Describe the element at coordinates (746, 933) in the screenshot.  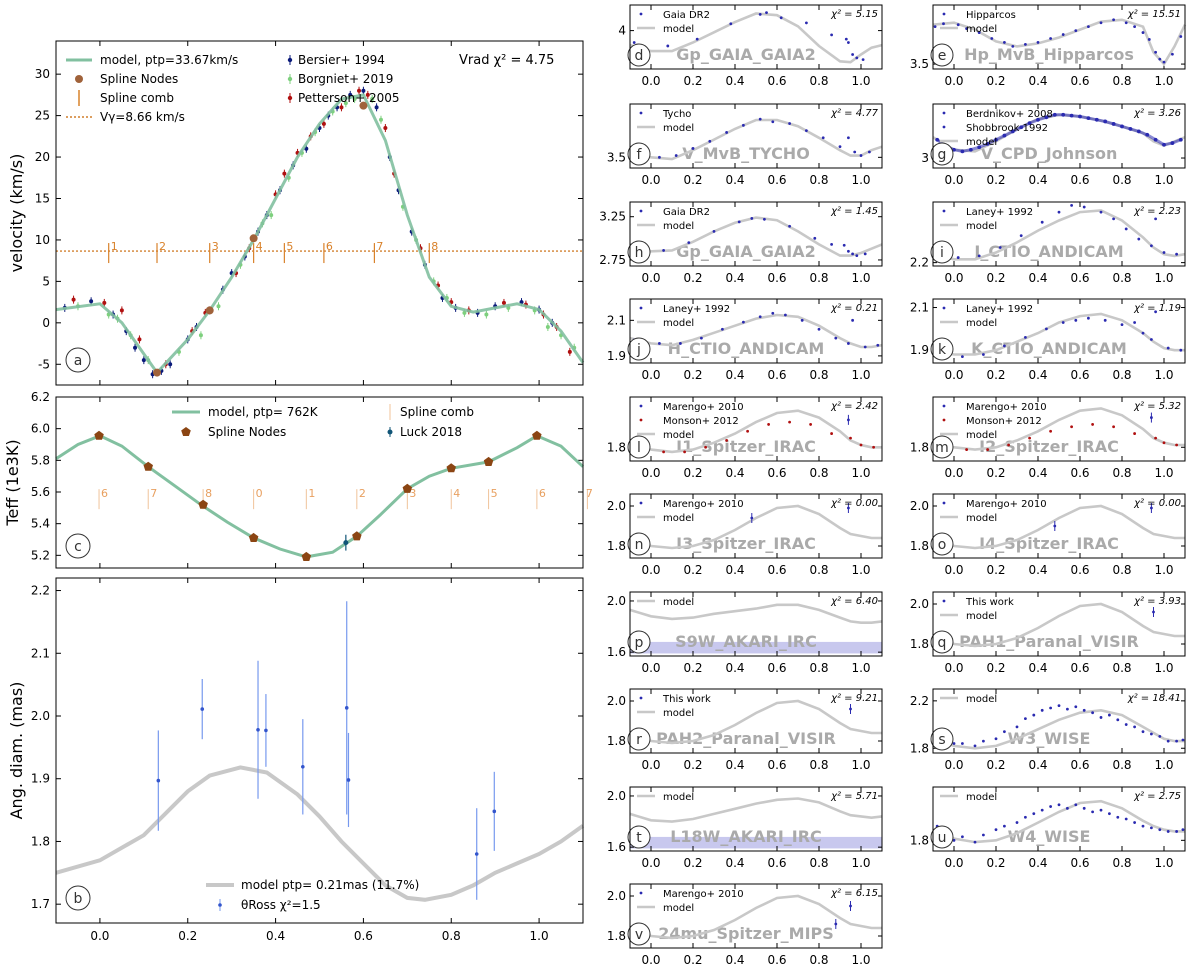
I see `band-label: 24mu_Spitzer_MIPS` at that location.